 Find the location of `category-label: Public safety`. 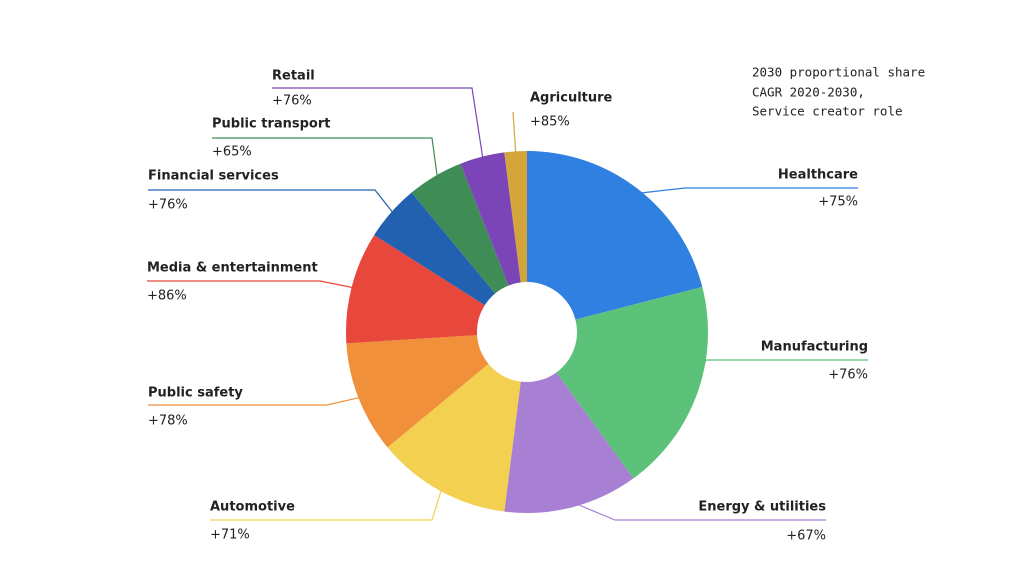

category-label: Public safety is located at coordinates (195, 393).